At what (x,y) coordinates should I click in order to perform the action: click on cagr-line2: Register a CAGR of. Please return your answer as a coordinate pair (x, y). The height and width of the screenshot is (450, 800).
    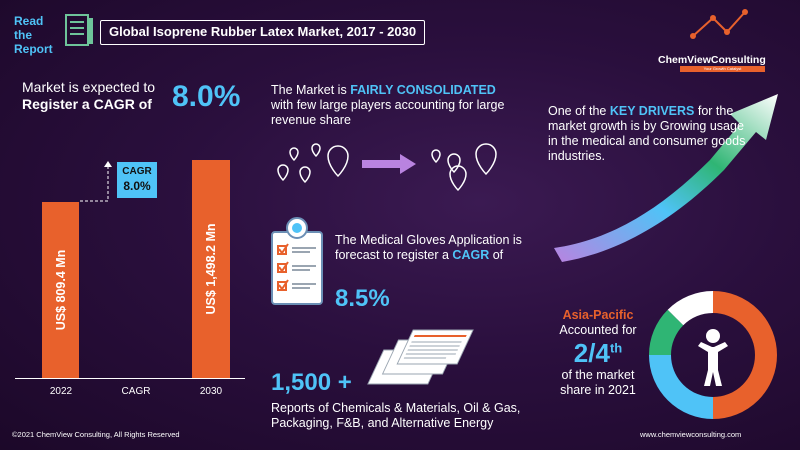
    Looking at the image, I should click on (87, 104).